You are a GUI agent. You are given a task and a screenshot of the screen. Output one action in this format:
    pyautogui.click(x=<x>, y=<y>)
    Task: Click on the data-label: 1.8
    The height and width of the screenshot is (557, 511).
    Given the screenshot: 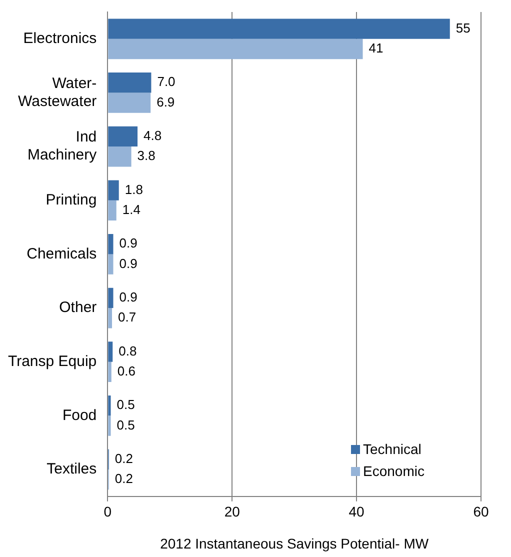 What is the action you would take?
    pyautogui.click(x=133, y=189)
    